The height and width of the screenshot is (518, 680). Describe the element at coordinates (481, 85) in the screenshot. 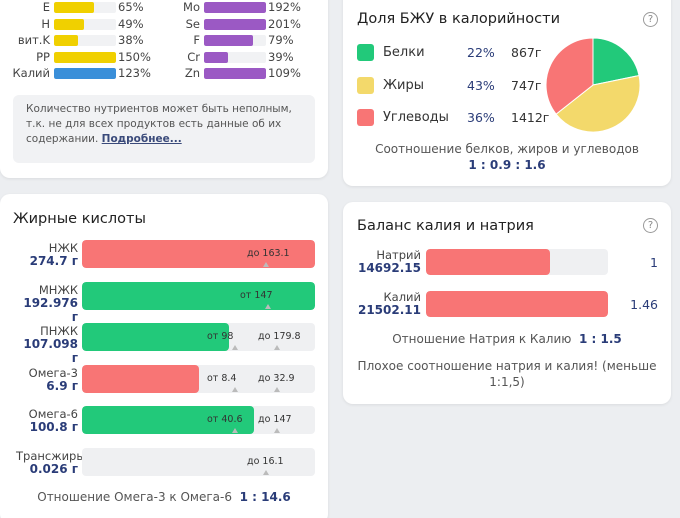

I see `macro-percent: 43%` at that location.